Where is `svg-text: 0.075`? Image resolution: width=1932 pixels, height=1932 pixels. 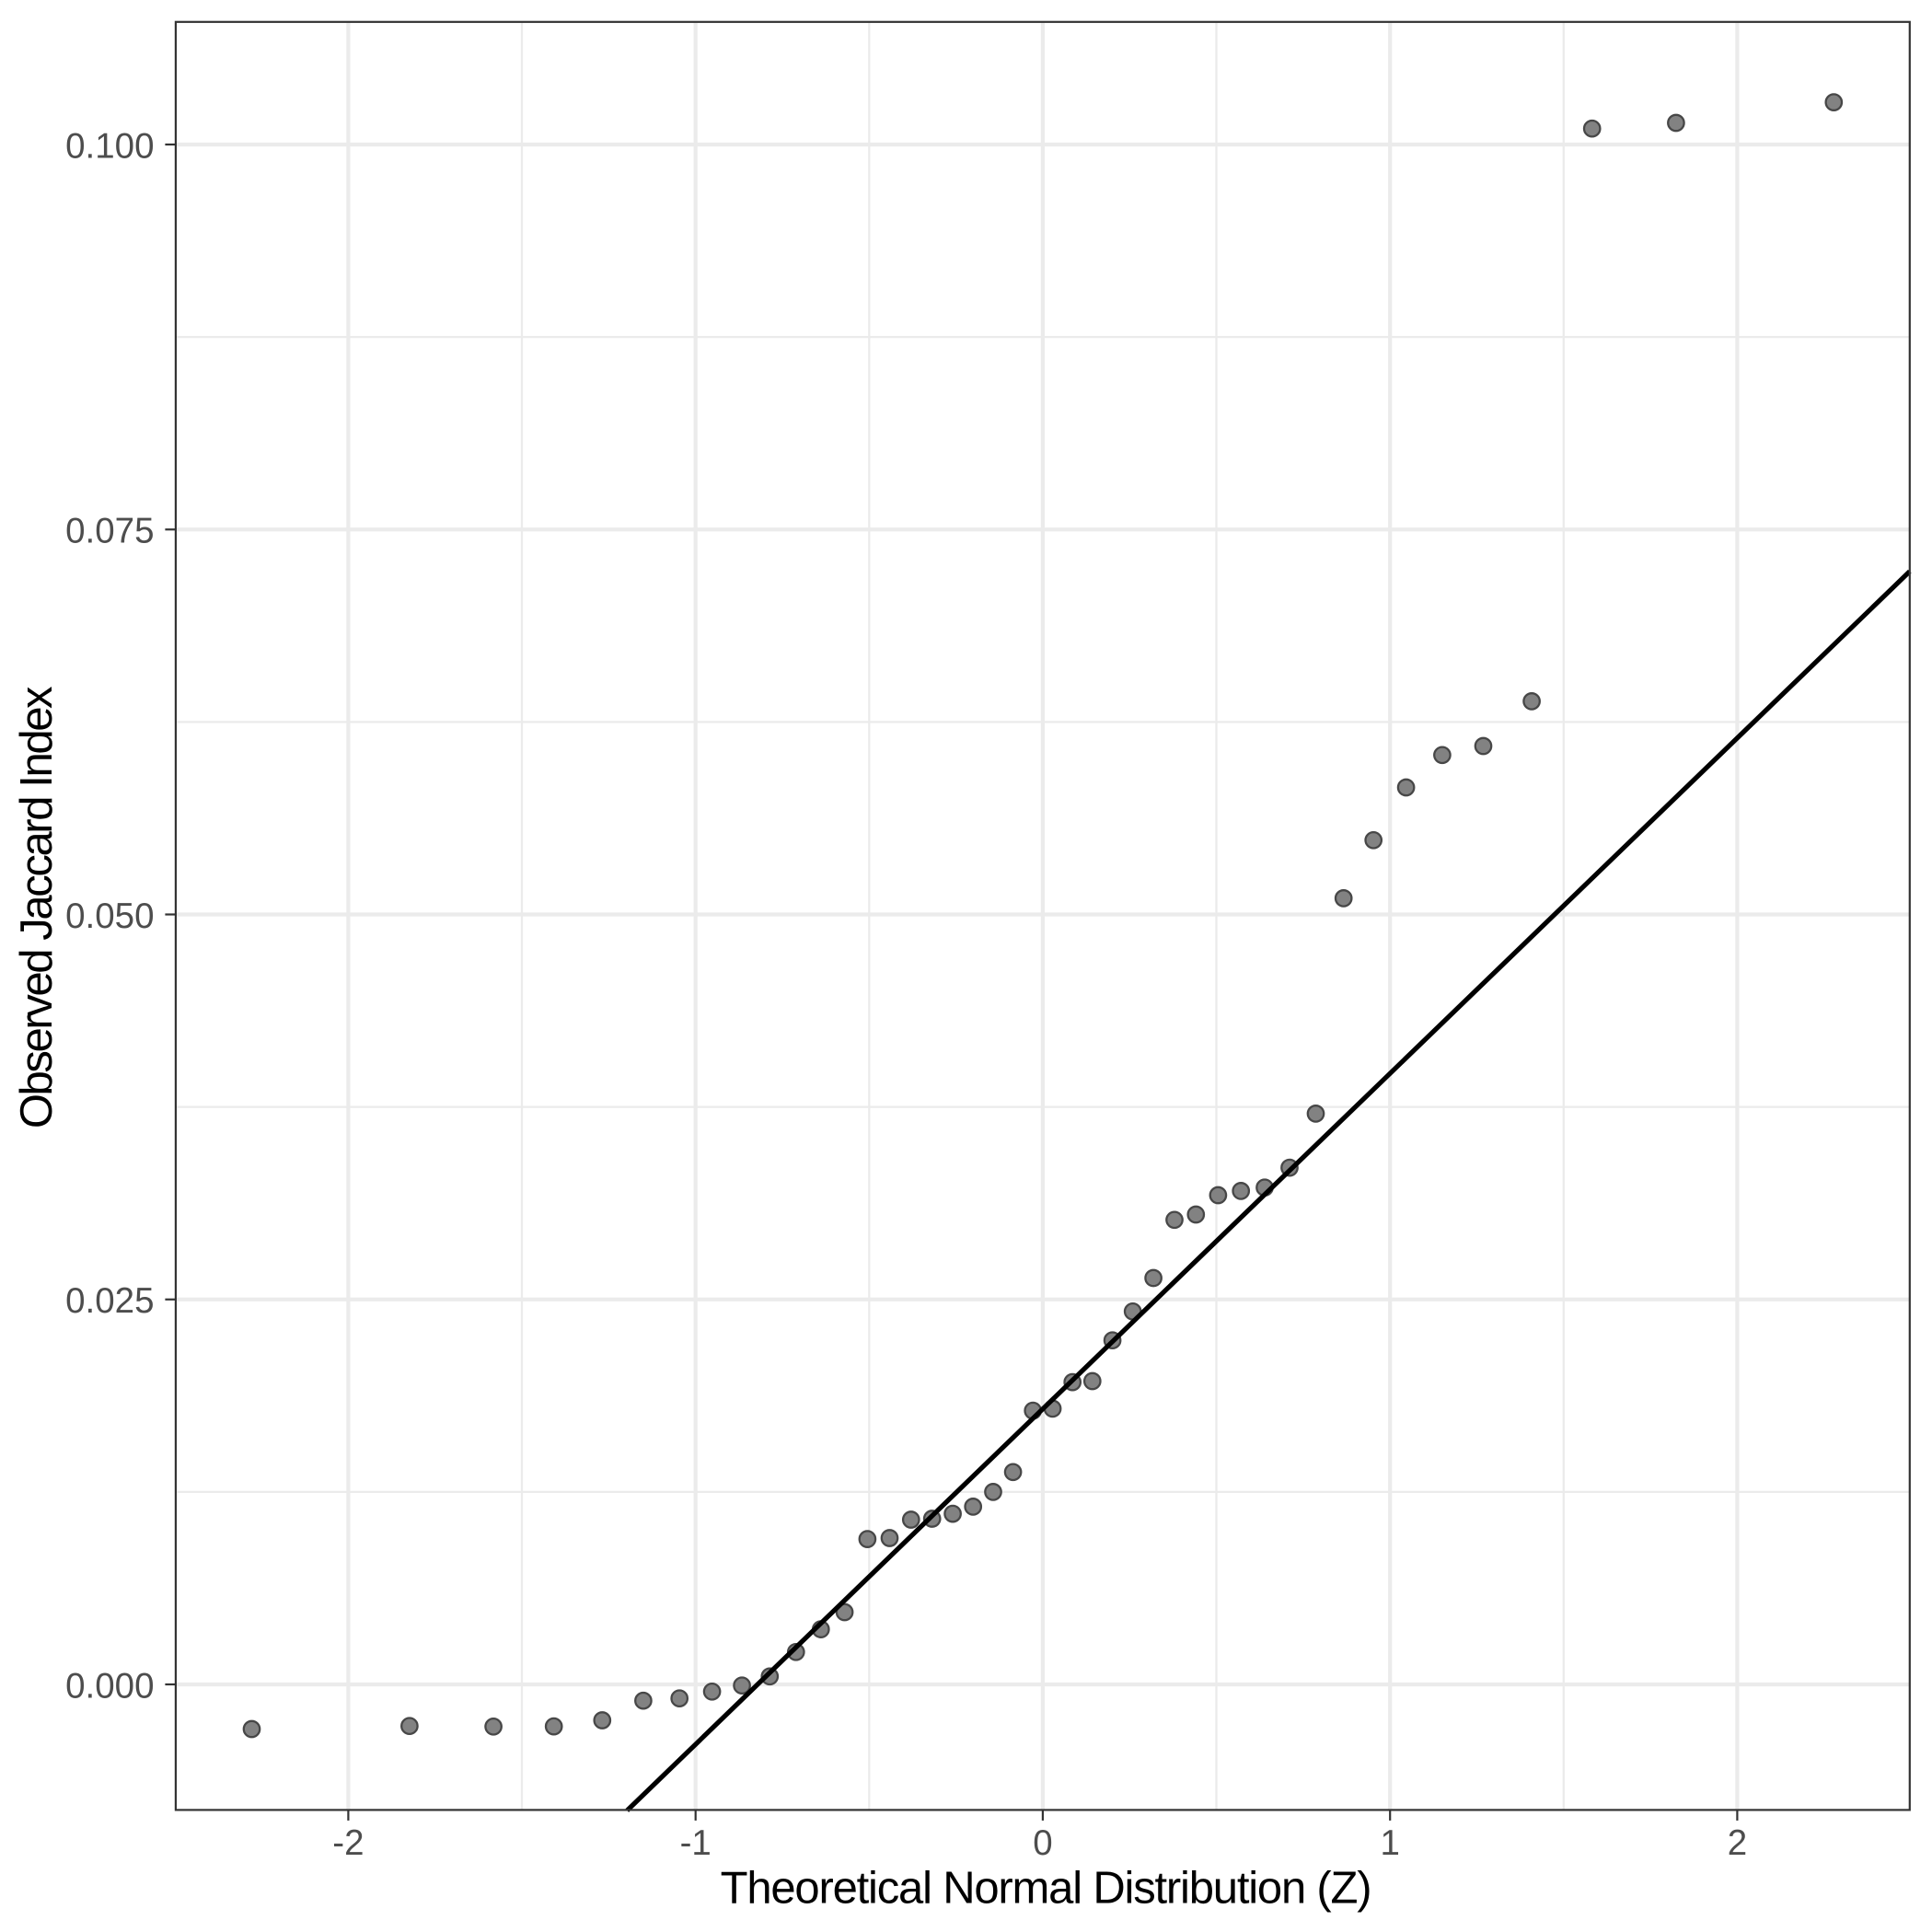 svg-text: 0.075 is located at coordinates (110, 532).